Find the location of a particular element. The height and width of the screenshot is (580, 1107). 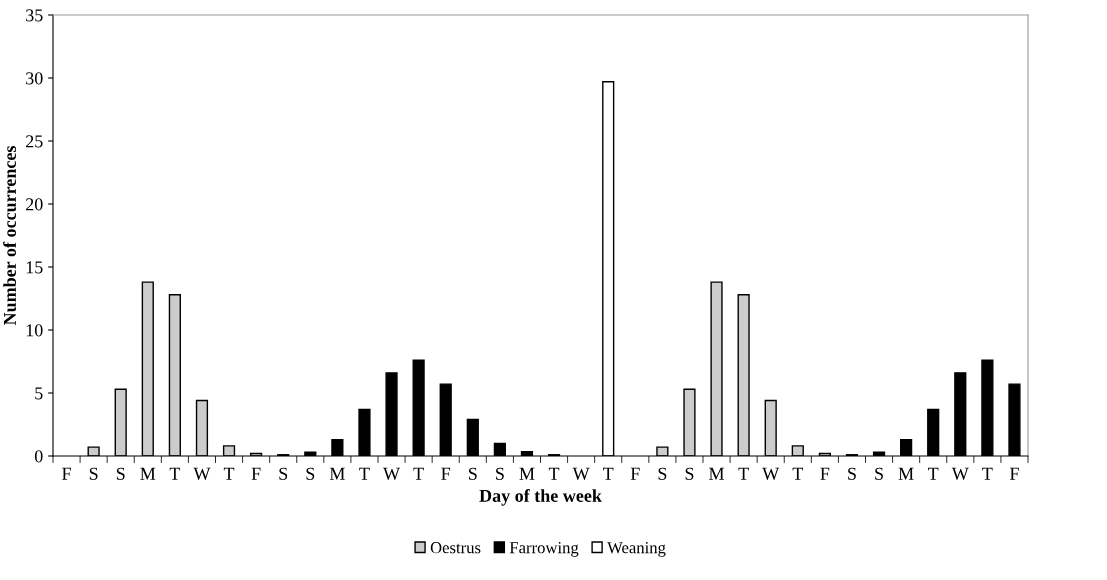

legend-label: Oestrus is located at coordinates (455, 548).